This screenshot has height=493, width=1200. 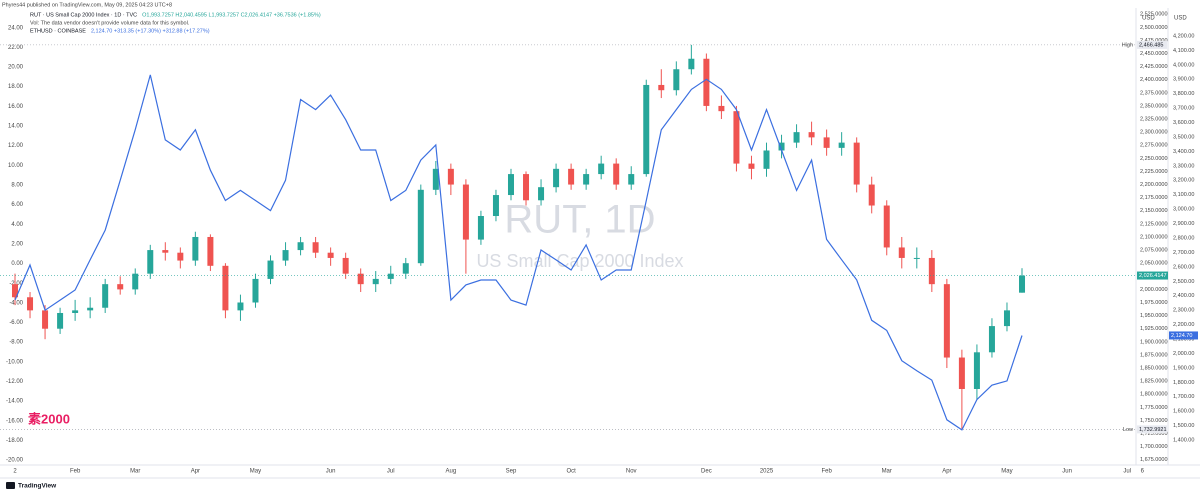 I want to click on left-tick-label: -10.00, so click(x=15, y=362).